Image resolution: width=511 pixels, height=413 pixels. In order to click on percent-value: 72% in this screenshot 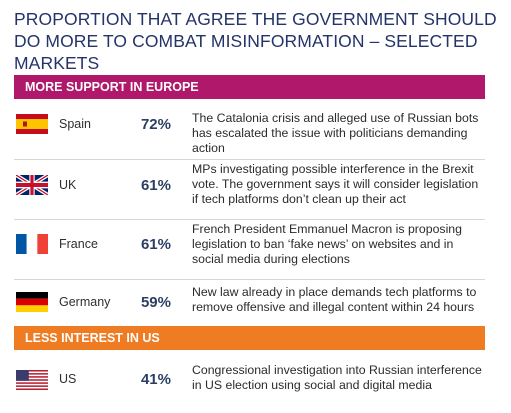, I will do `click(155, 124)`.